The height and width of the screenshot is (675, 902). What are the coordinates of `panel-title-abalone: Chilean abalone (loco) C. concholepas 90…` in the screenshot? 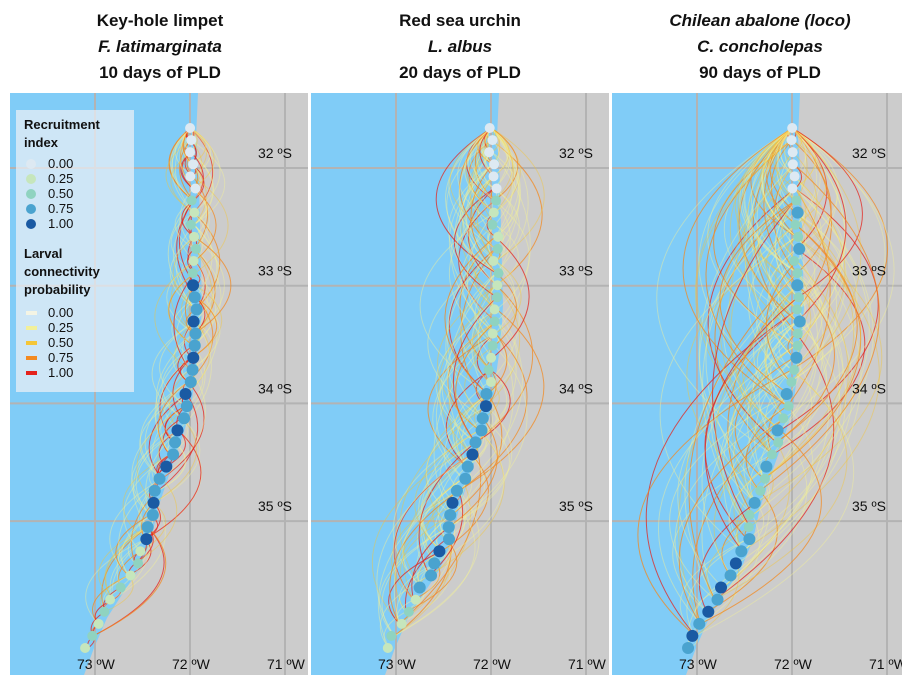 It's located at (756, 47).